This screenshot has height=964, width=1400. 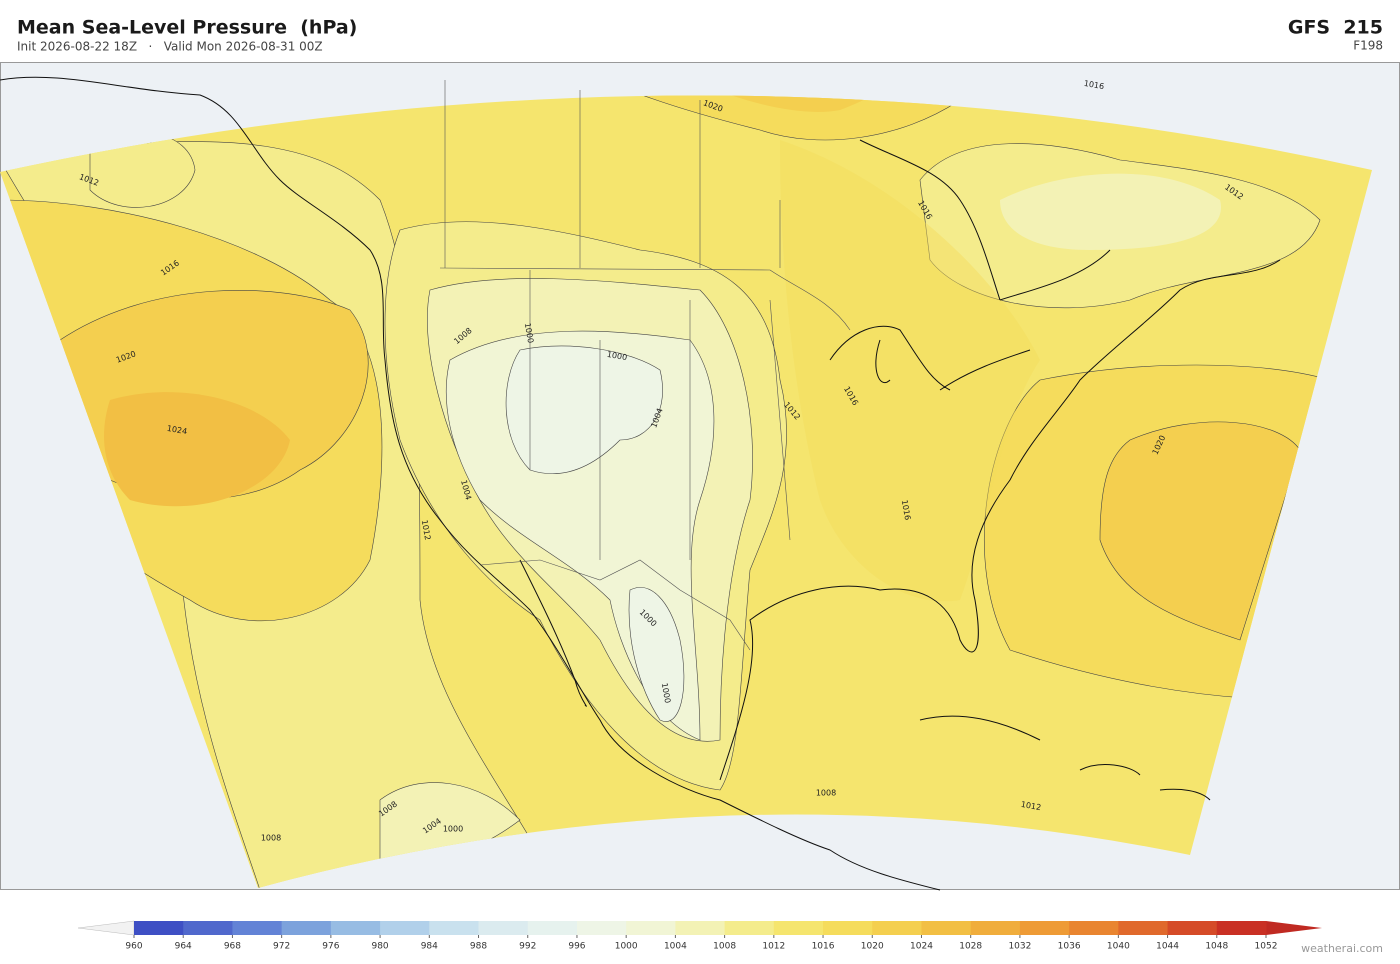 What do you see at coordinates (675, 947) in the screenshot?
I see `colorbar-tick-label: 1004` at bounding box center [675, 947].